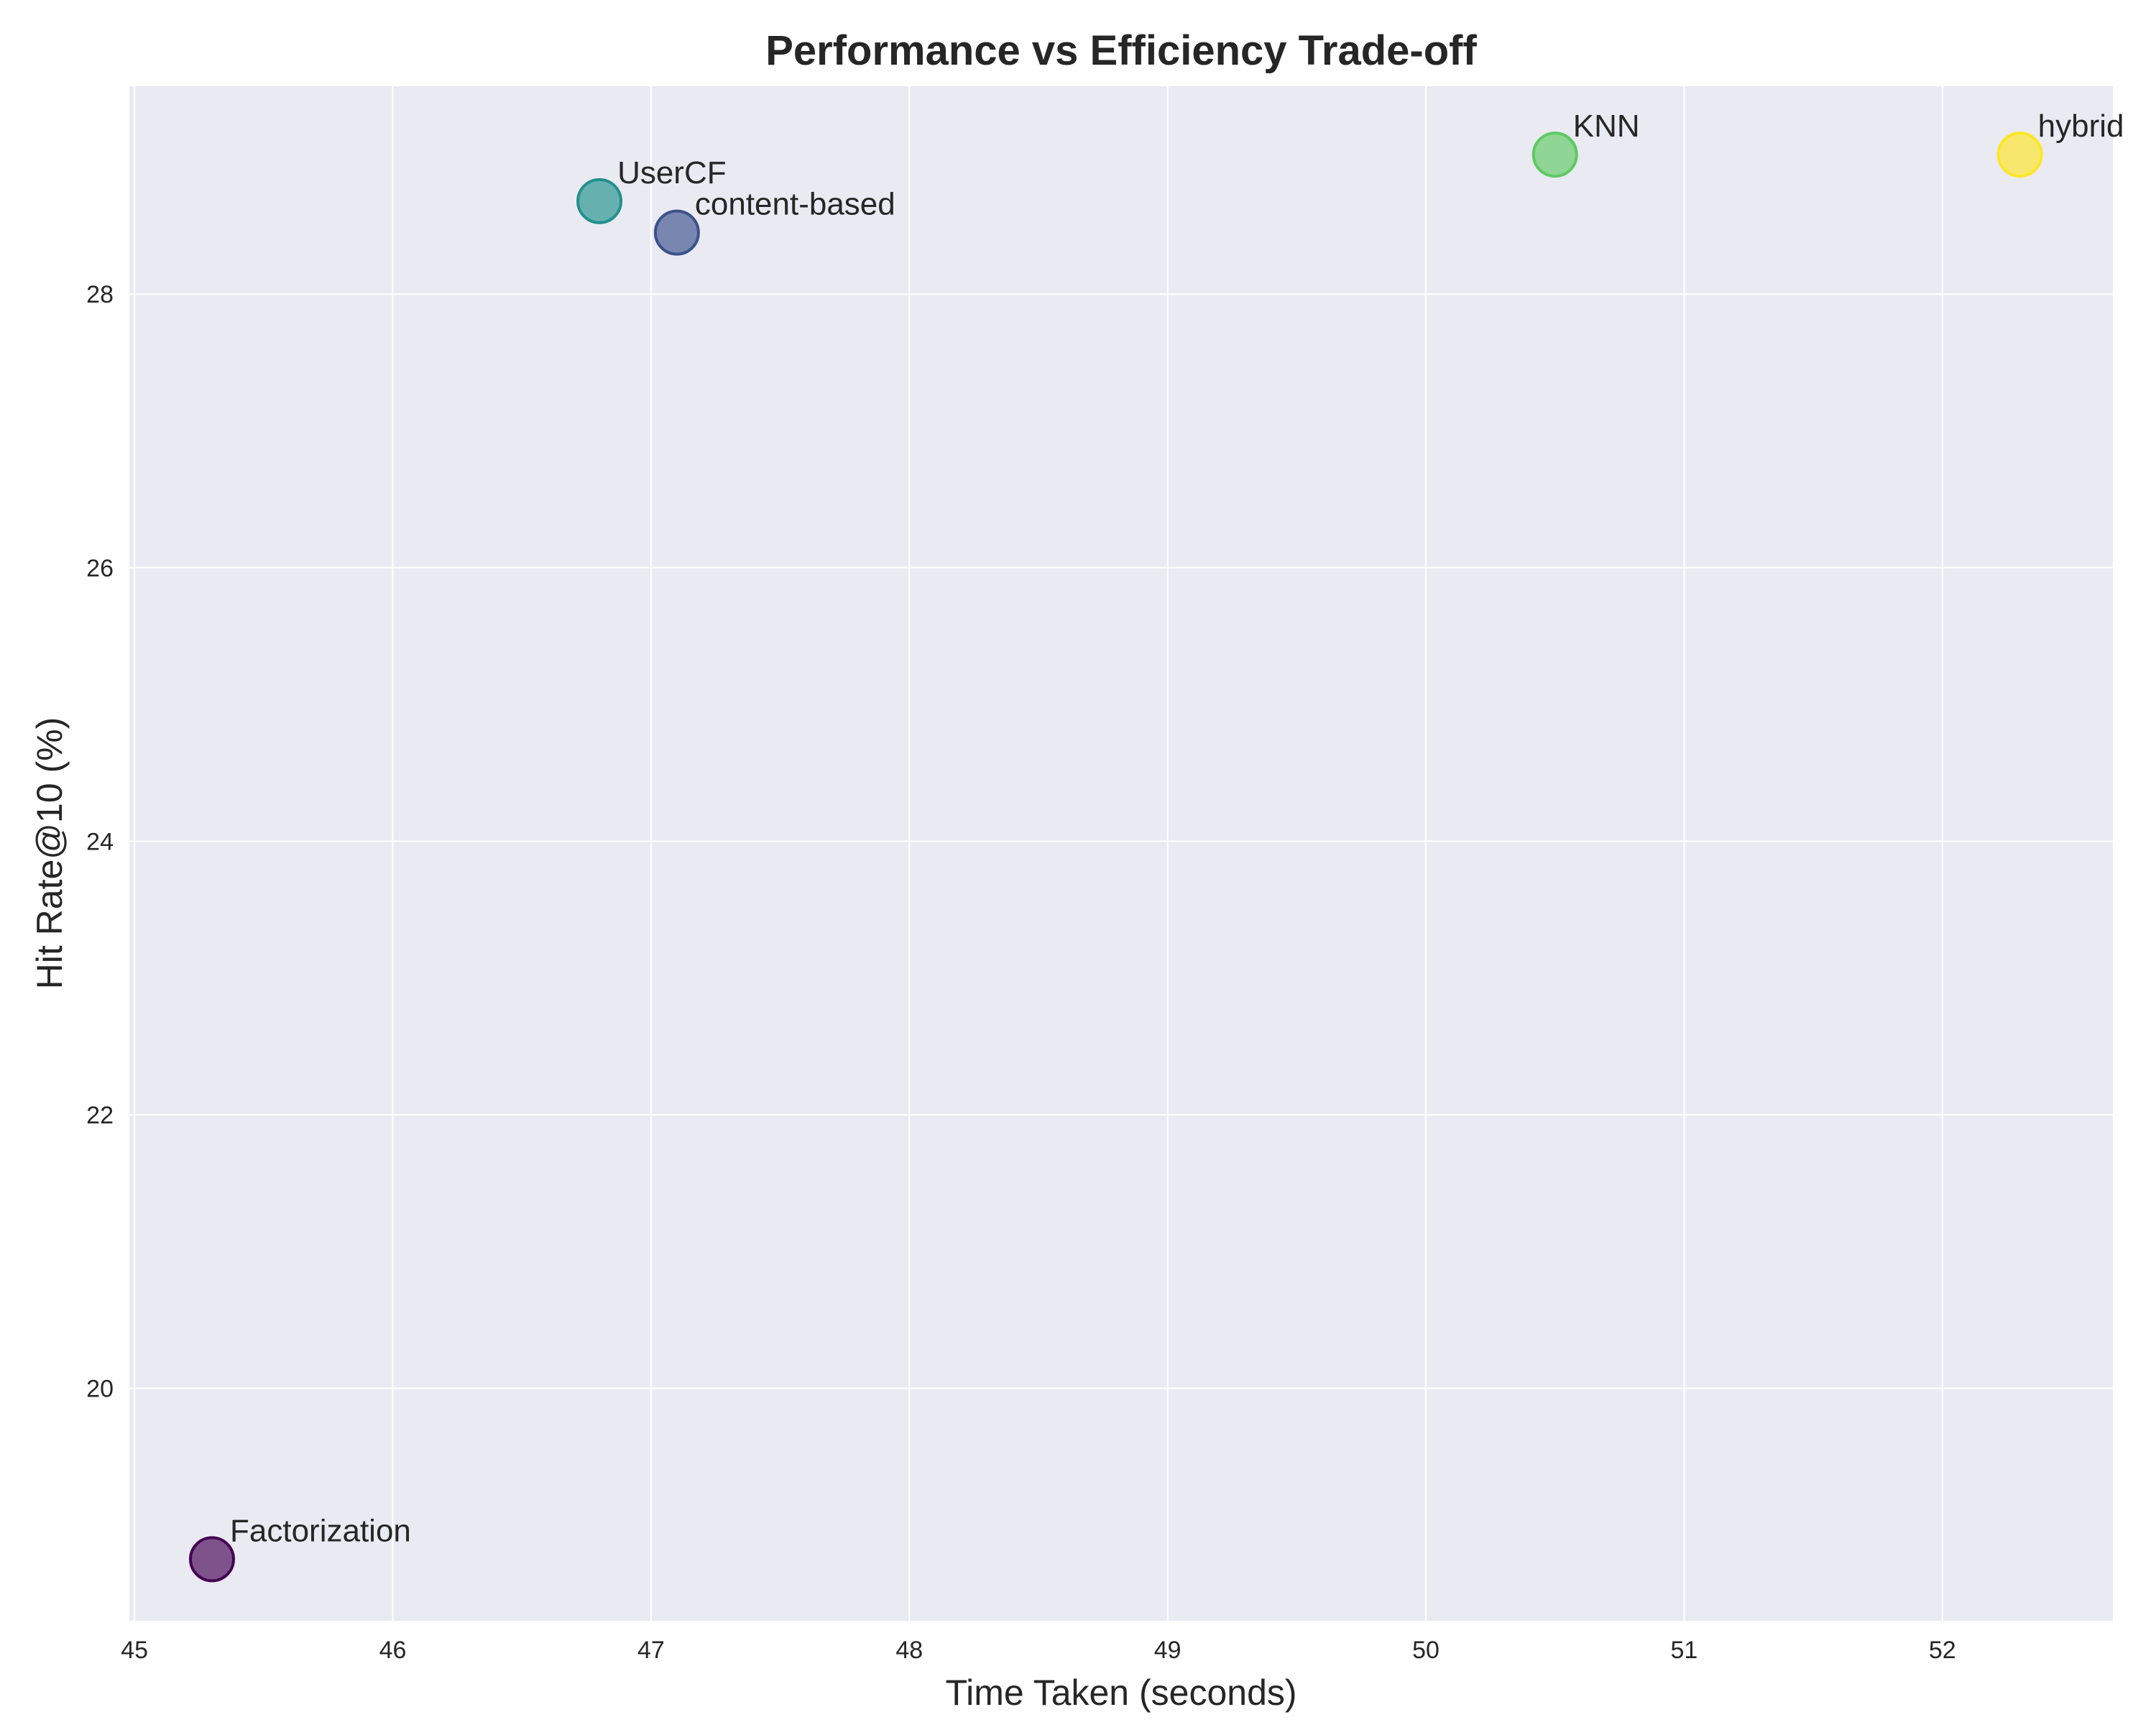  What do you see at coordinates (100, 294) in the screenshot?
I see `y-tick-label: 28` at bounding box center [100, 294].